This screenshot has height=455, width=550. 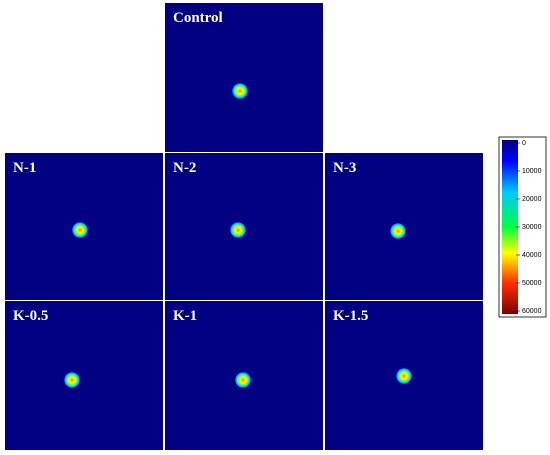 I want to click on panel-label: K-1, so click(x=185, y=316).